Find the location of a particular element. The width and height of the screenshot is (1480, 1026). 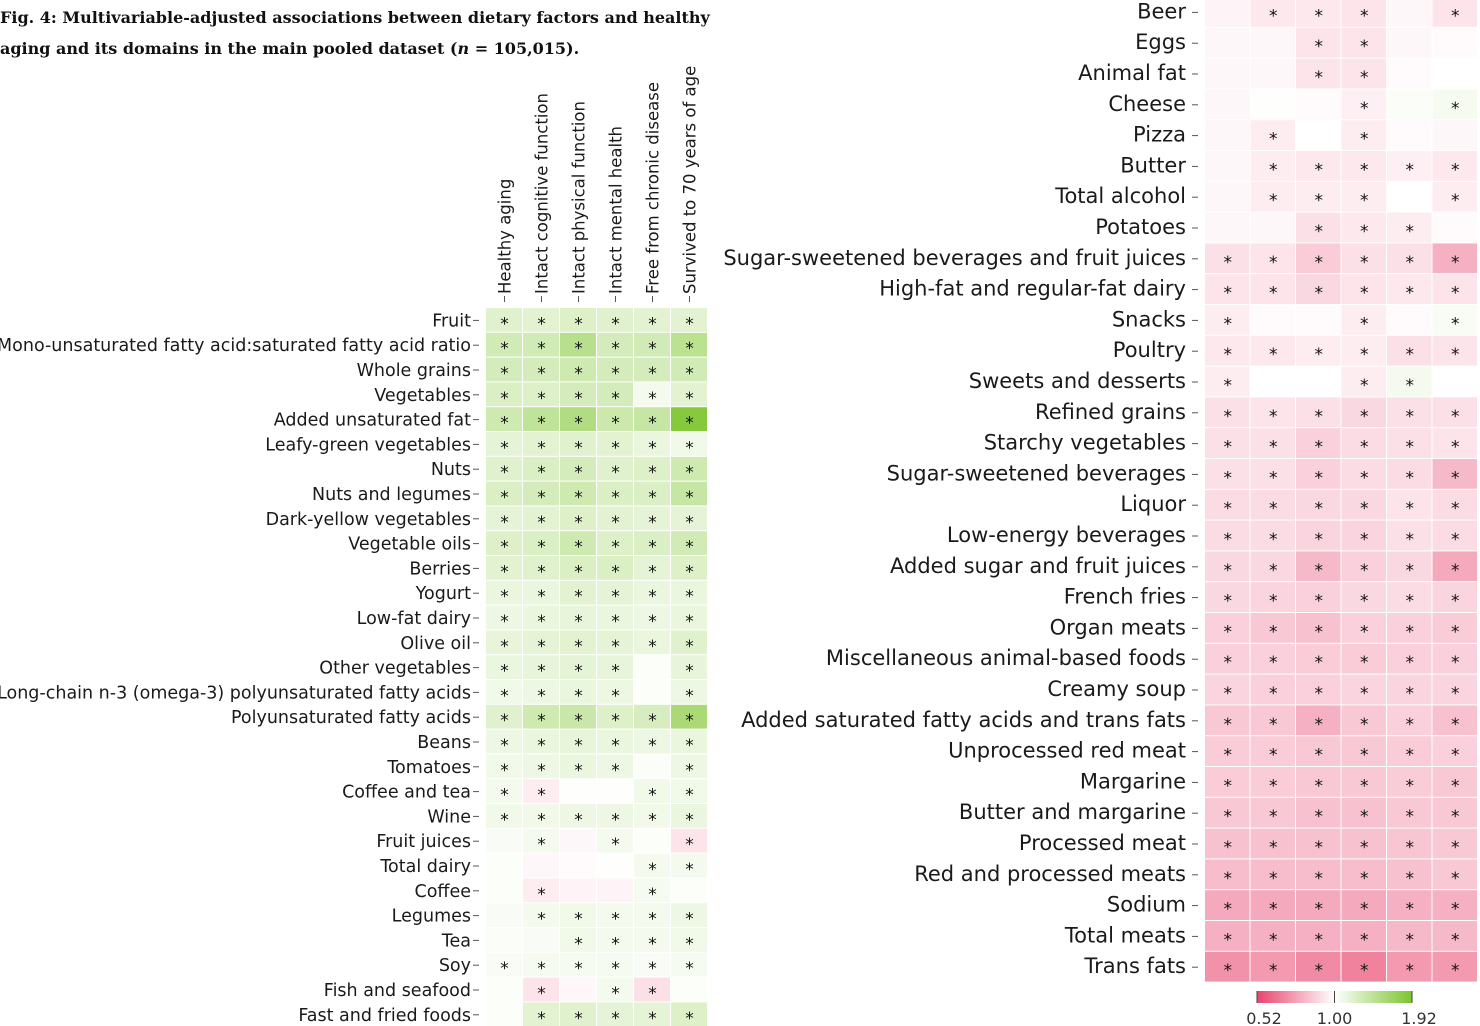

row-label: Fish and seafood is located at coordinates (397, 991).